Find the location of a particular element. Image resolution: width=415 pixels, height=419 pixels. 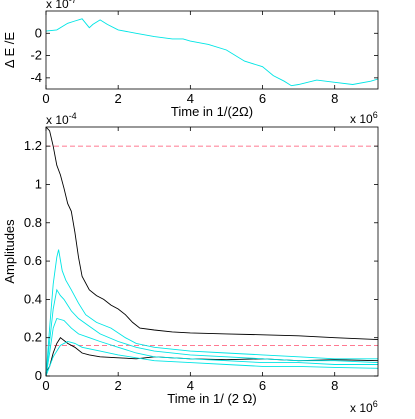

bottom-y-tick-label: 1.2 is located at coordinates (33, 145).